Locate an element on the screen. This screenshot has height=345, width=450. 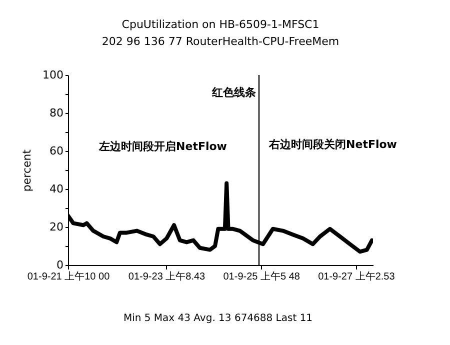
annotation: 左边时间段开启NetFlow is located at coordinates (162, 146).